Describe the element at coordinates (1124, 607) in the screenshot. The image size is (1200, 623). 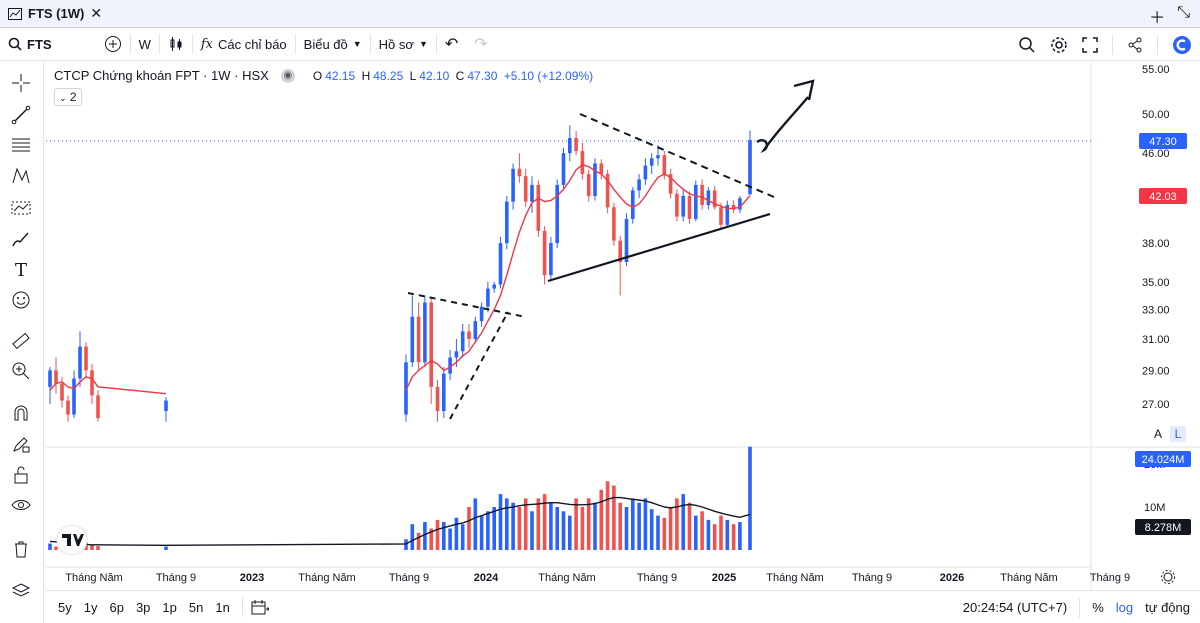
I see `log-toggle: log` at that location.